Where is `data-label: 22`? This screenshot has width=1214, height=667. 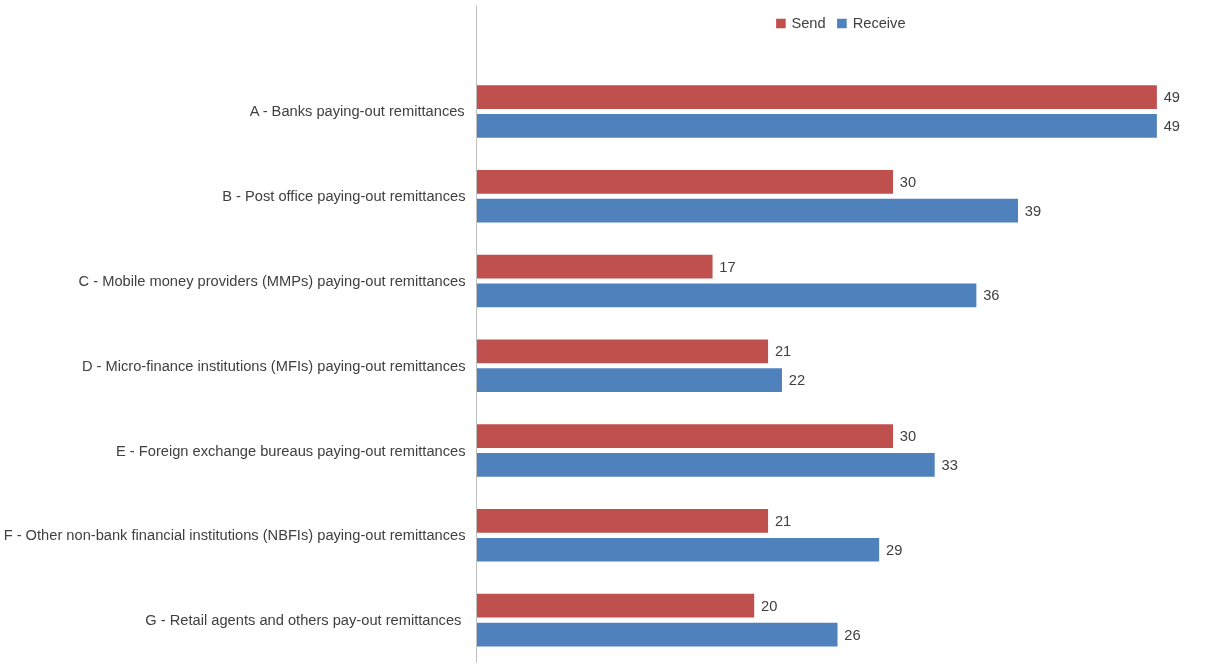 data-label: 22 is located at coordinates (797, 380).